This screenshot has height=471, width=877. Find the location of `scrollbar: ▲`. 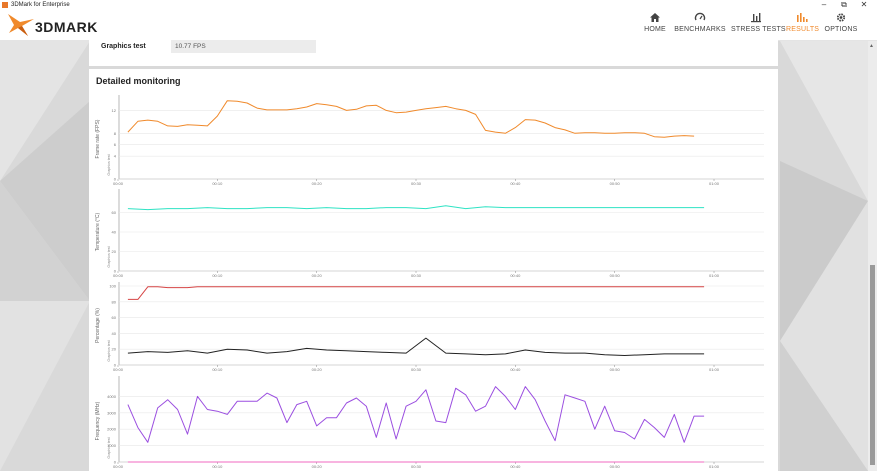

scrollbar: ▲ is located at coordinates (872, 256).